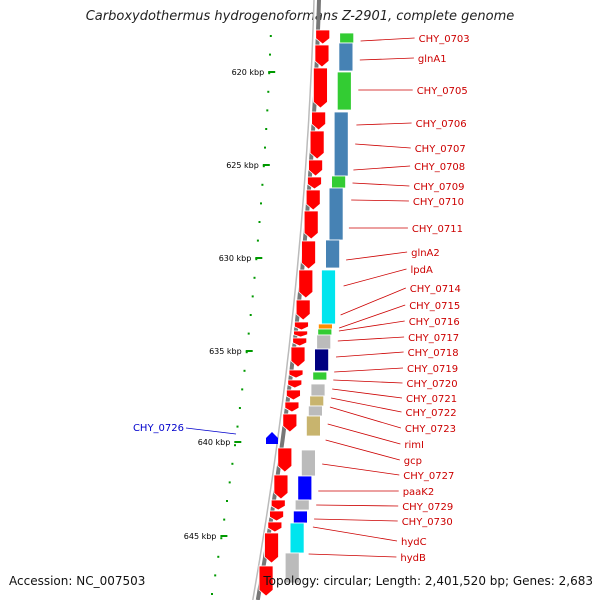  What do you see at coordinates (211, 431) in the screenshot?
I see `reverse-leader-line` at bounding box center [211, 431].